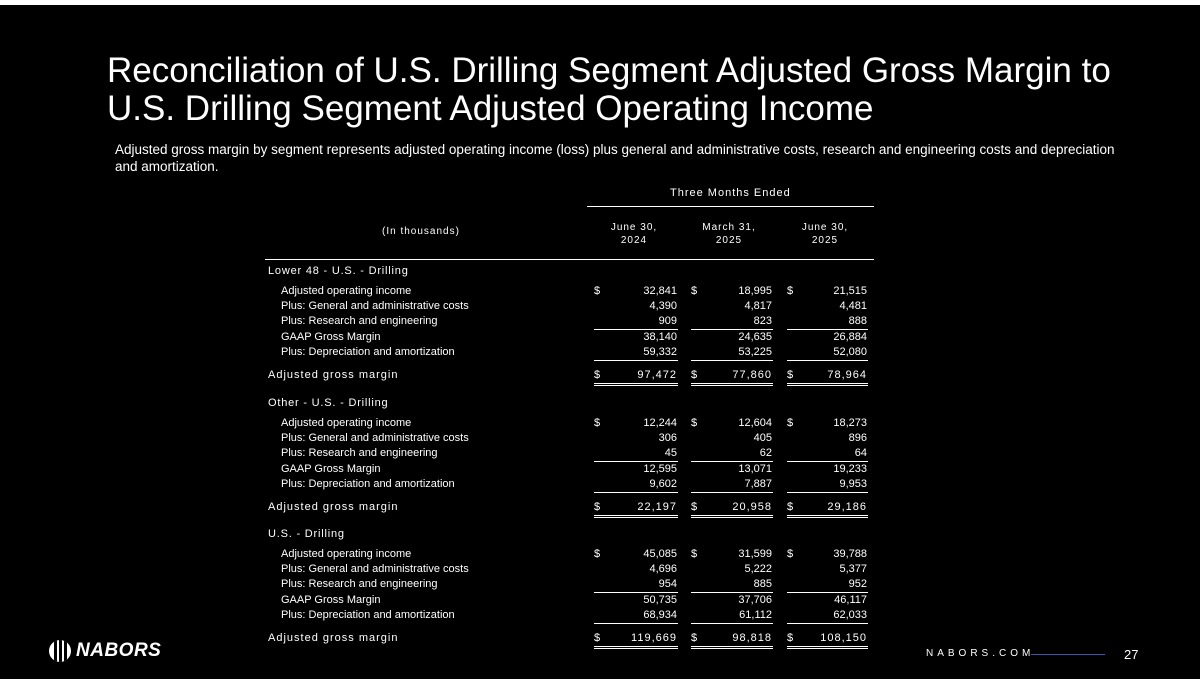 Image resolution: width=1200 pixels, height=684 pixels. Describe the element at coordinates (660, 352) in the screenshot. I see `cell-value: 59,332` at that location.